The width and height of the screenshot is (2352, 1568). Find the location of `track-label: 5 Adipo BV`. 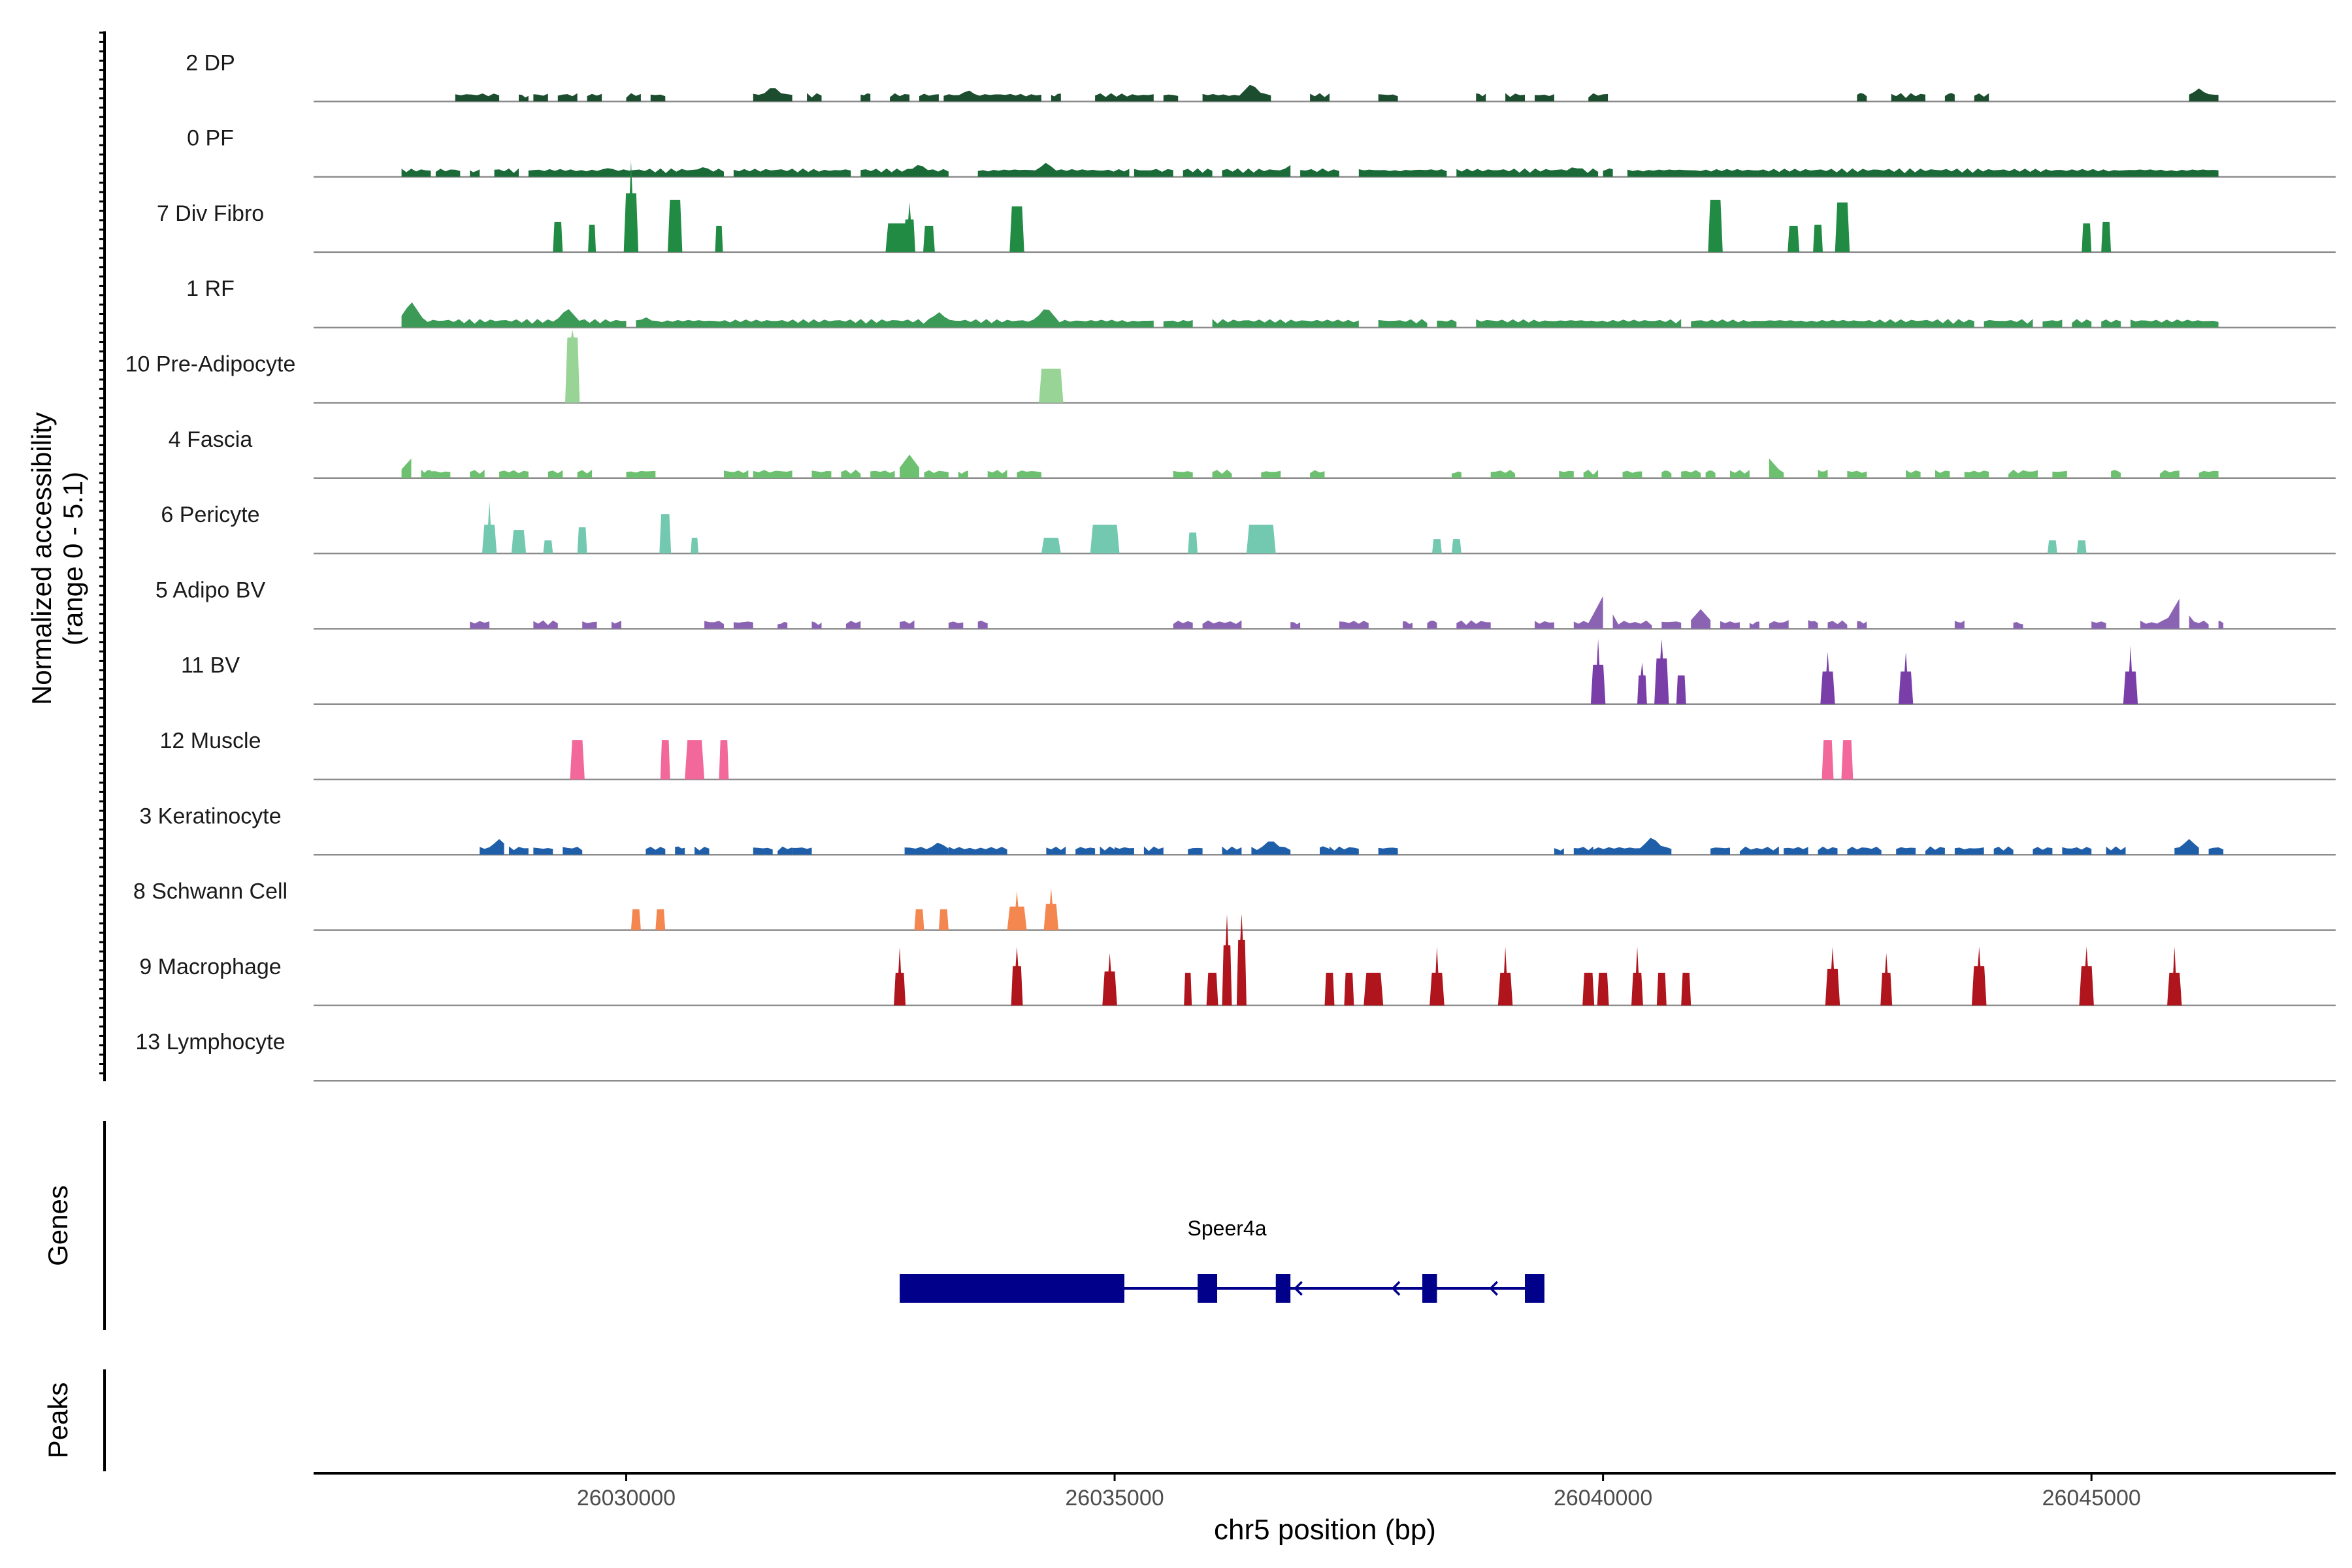

track-label: 5 Adipo BV is located at coordinates (210, 590).